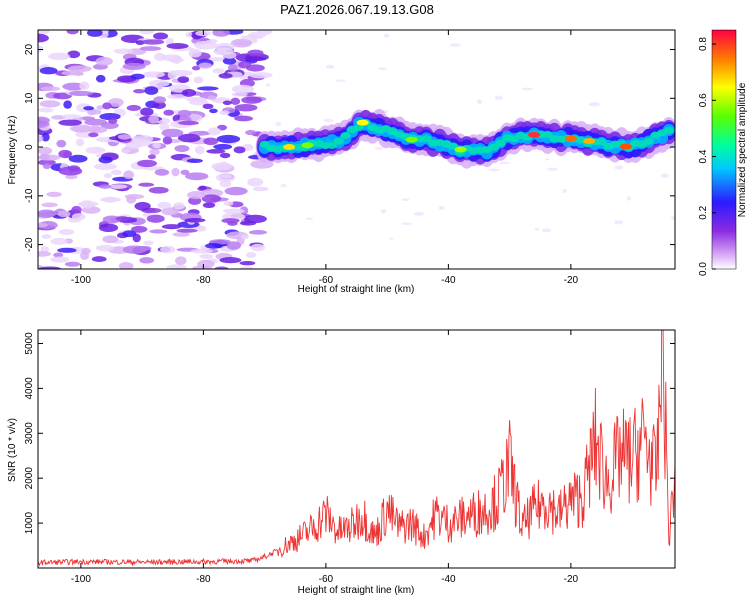 This screenshot has width=750, height=600. I want to click on y-tick-label: 5000, so click(29, 343).